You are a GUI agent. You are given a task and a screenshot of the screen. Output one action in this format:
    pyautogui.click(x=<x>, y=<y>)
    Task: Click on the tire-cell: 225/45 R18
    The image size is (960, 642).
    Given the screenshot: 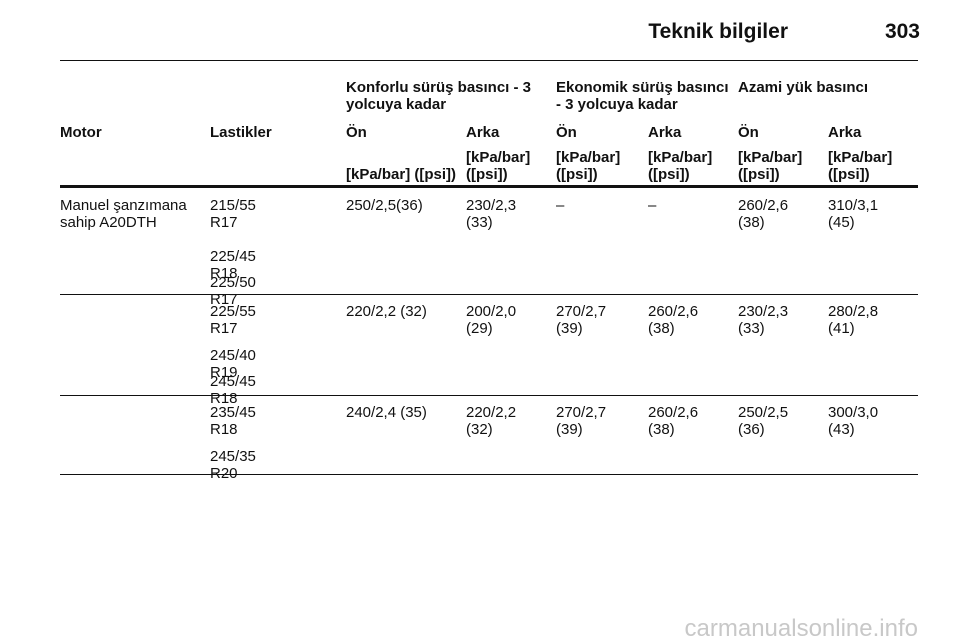 What is the action you would take?
    pyautogui.click(x=233, y=265)
    